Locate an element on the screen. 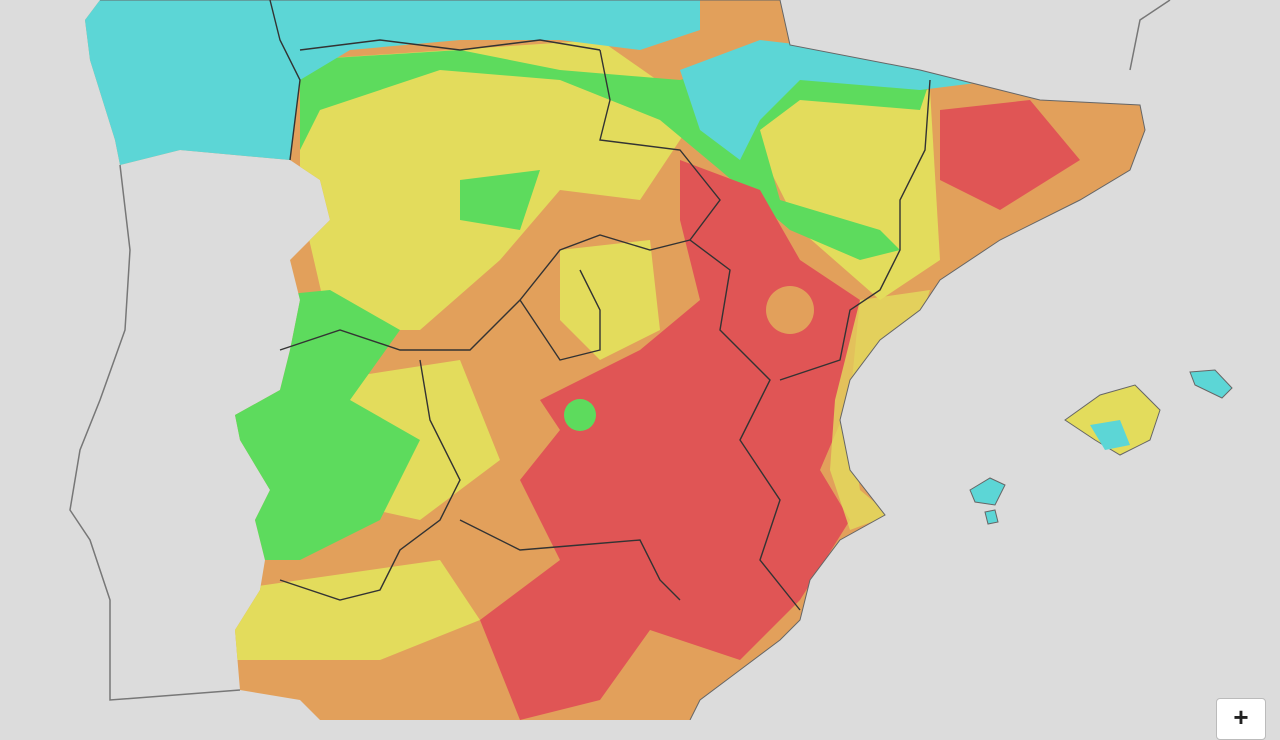 The height and width of the screenshot is (740, 1280). mallorca is located at coordinates (1112, 420).